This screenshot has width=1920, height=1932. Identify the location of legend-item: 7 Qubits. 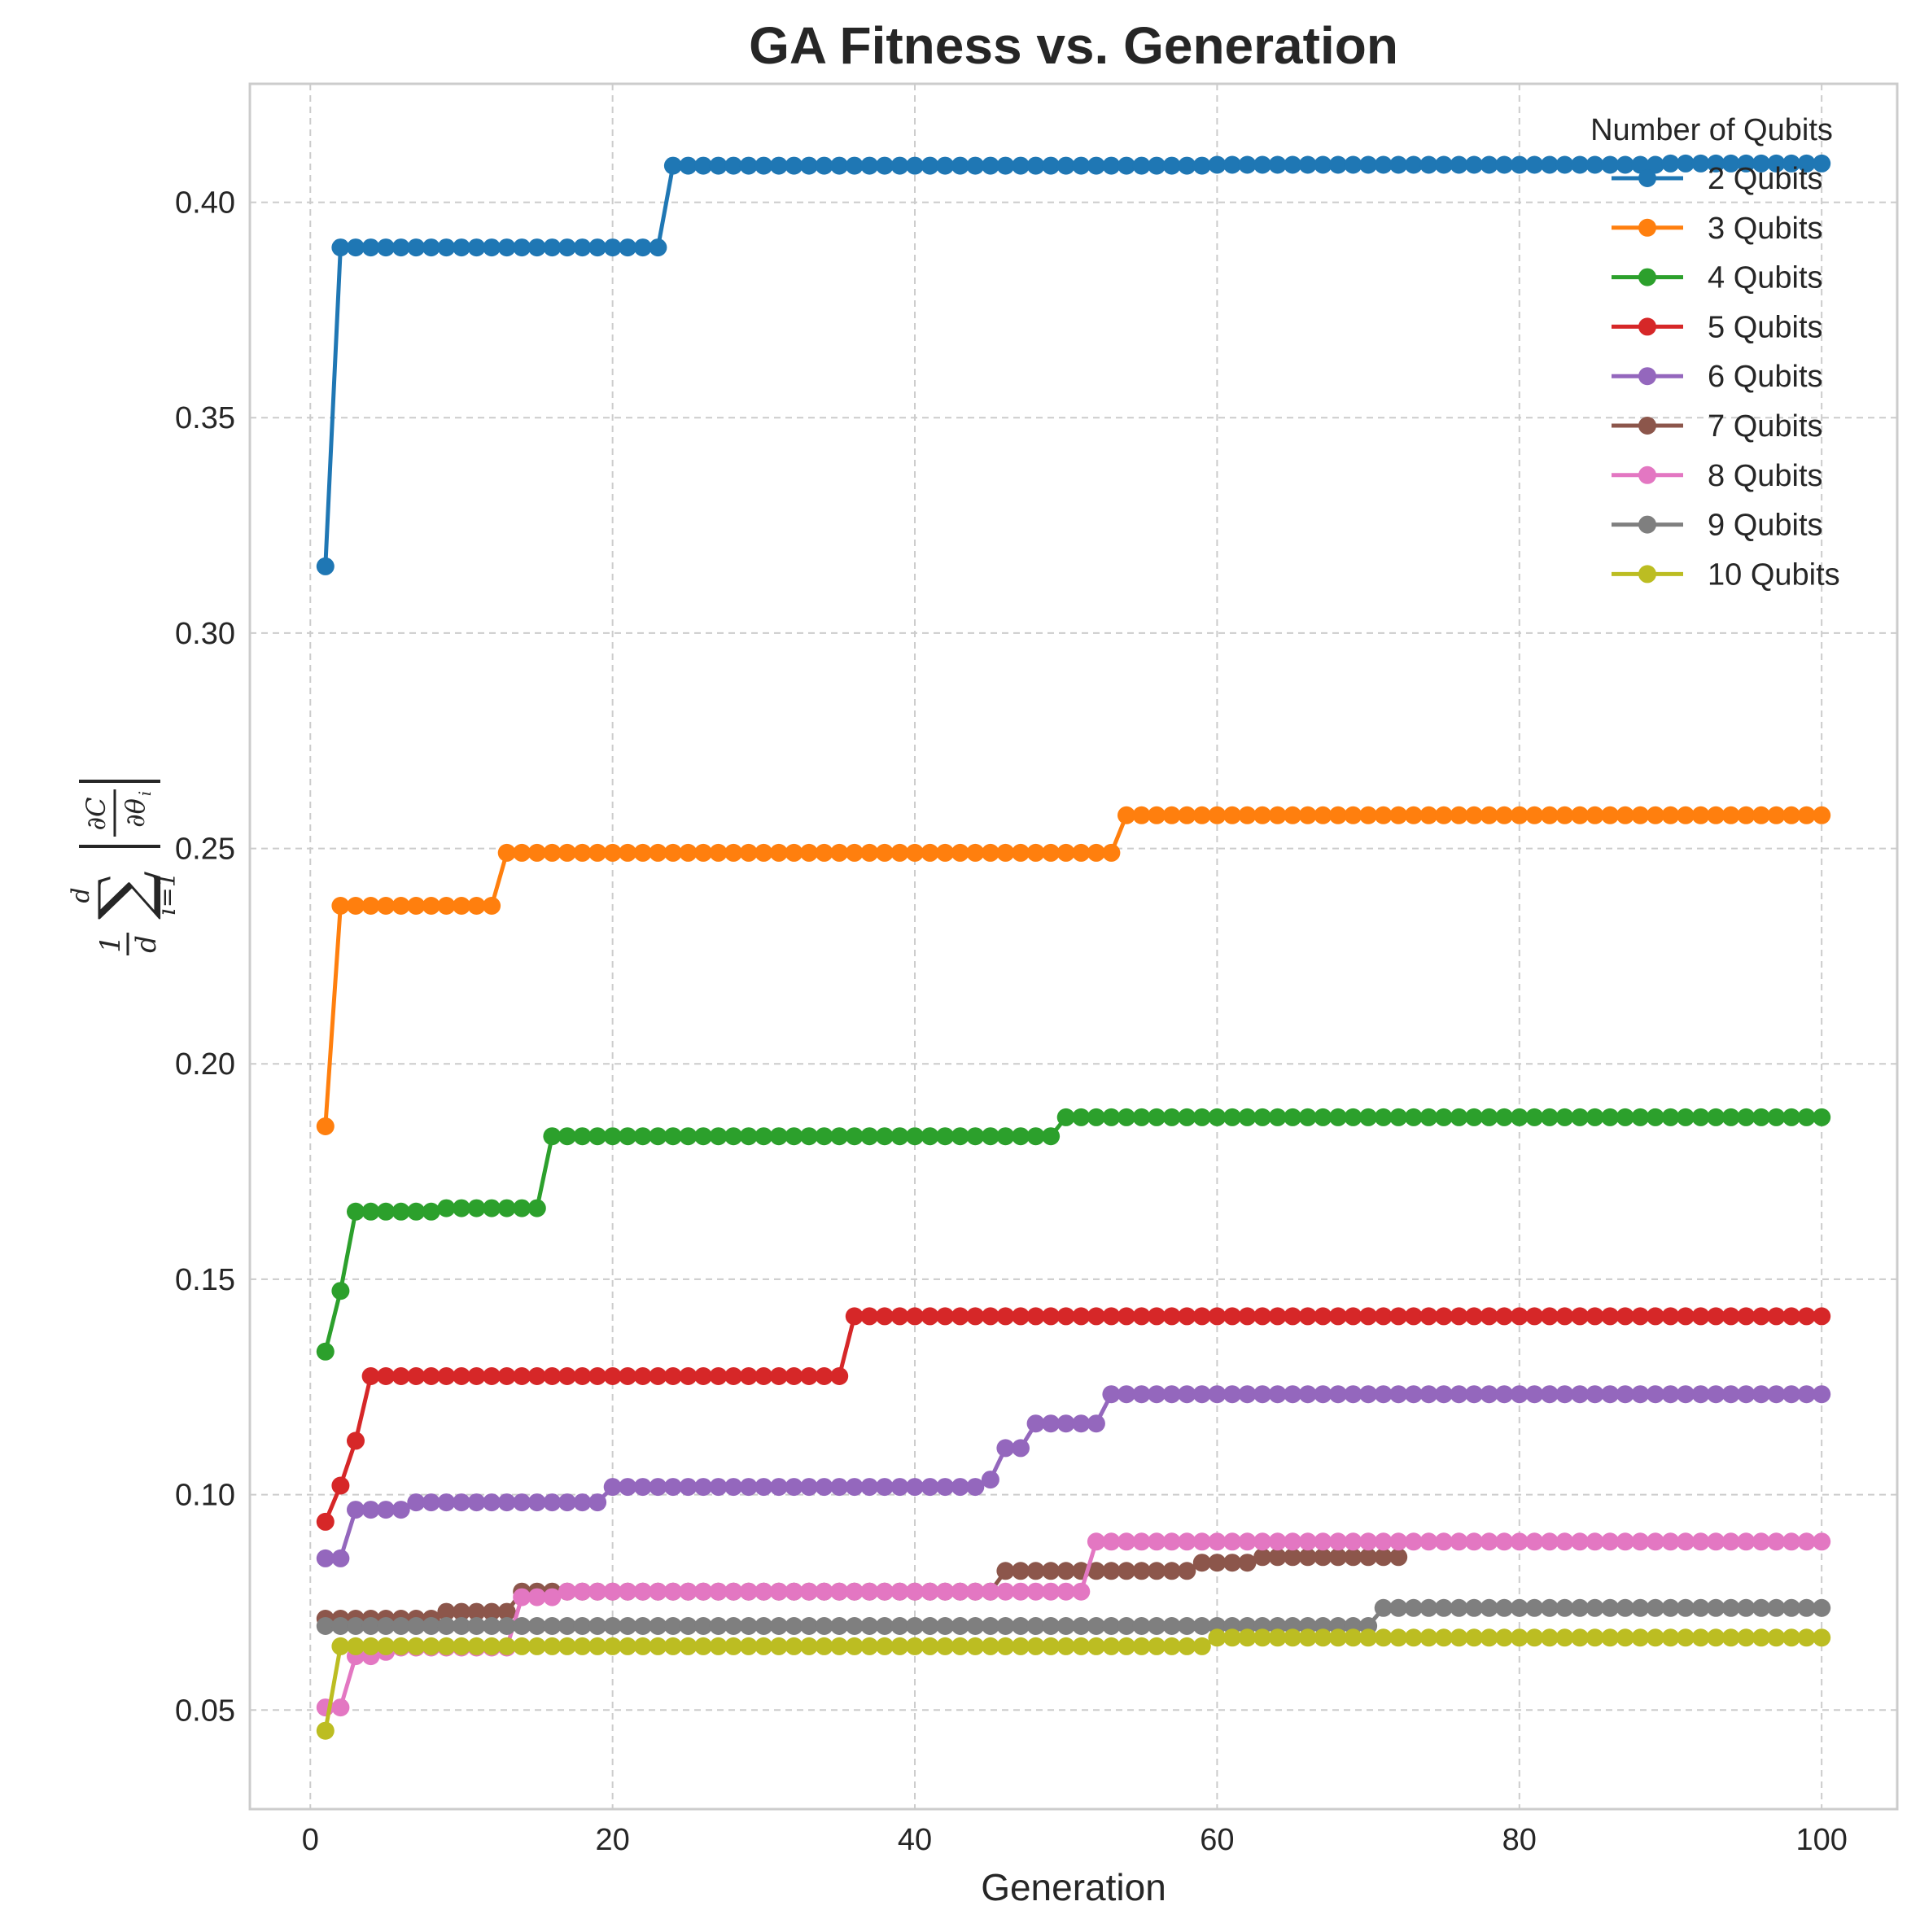
(1717, 426).